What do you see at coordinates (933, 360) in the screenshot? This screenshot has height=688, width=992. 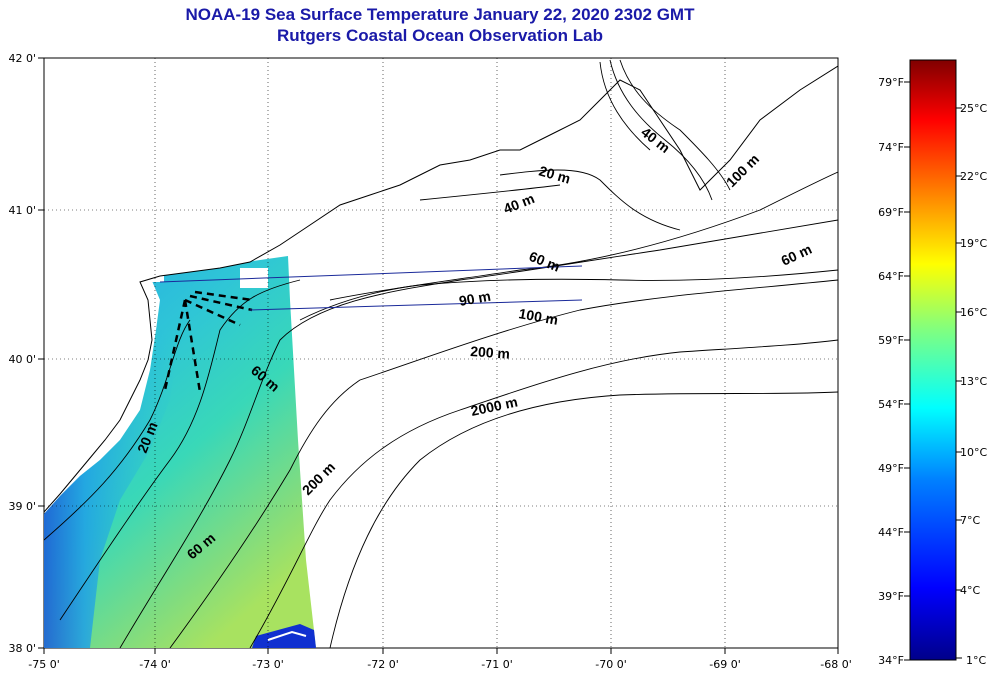 I see `colorbar` at bounding box center [933, 360].